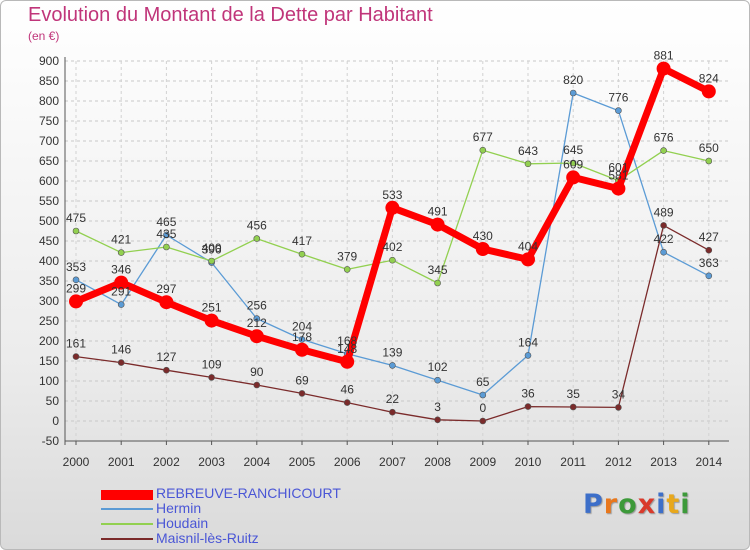 The image size is (750, 550). I want to click on y-tick-label: 200, so click(49, 341).